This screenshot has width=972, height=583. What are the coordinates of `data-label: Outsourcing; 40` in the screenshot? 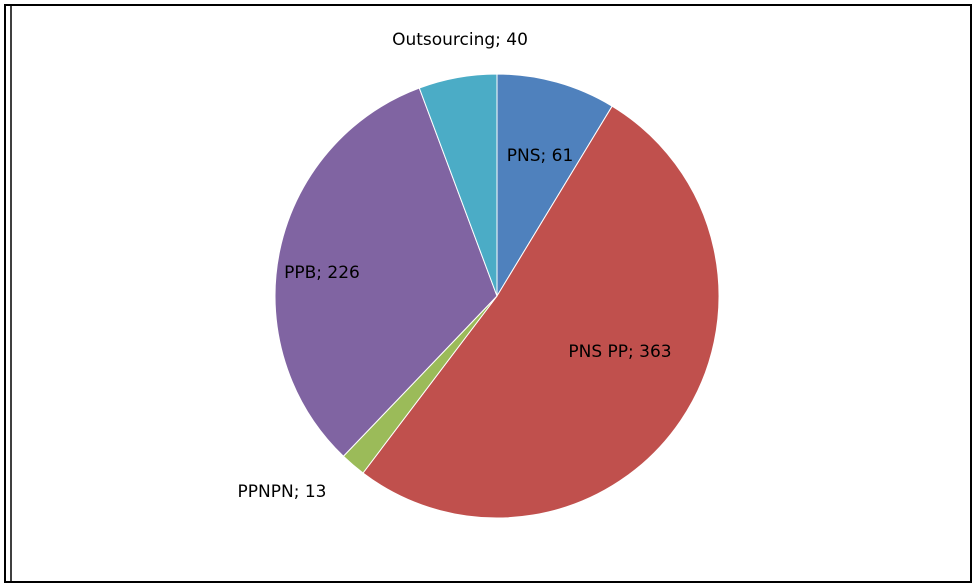 It's located at (460, 40).